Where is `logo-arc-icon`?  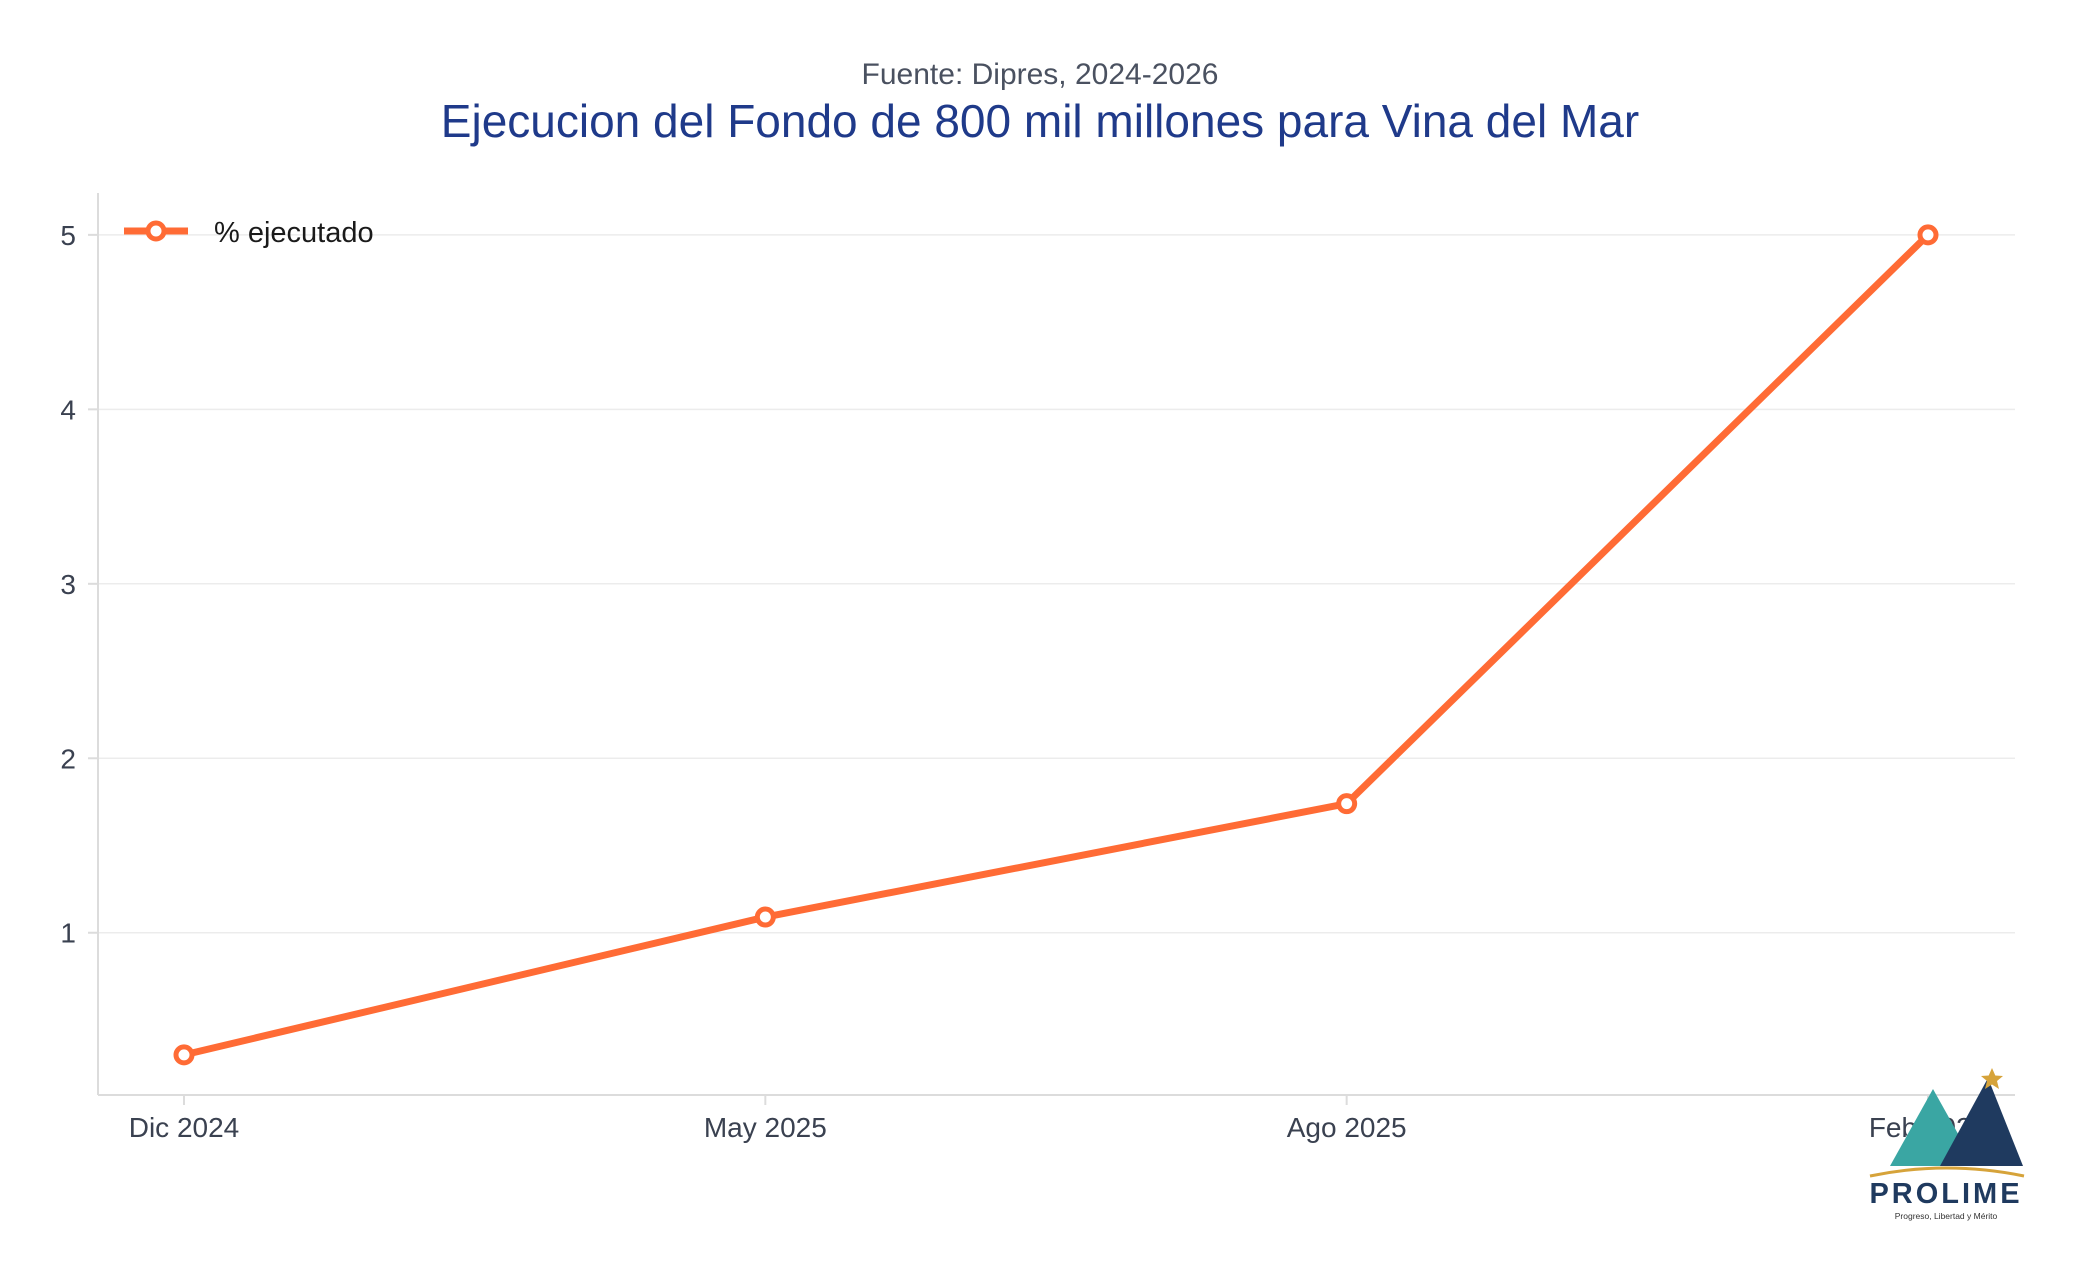 logo-arc-icon is located at coordinates (1947, 1172).